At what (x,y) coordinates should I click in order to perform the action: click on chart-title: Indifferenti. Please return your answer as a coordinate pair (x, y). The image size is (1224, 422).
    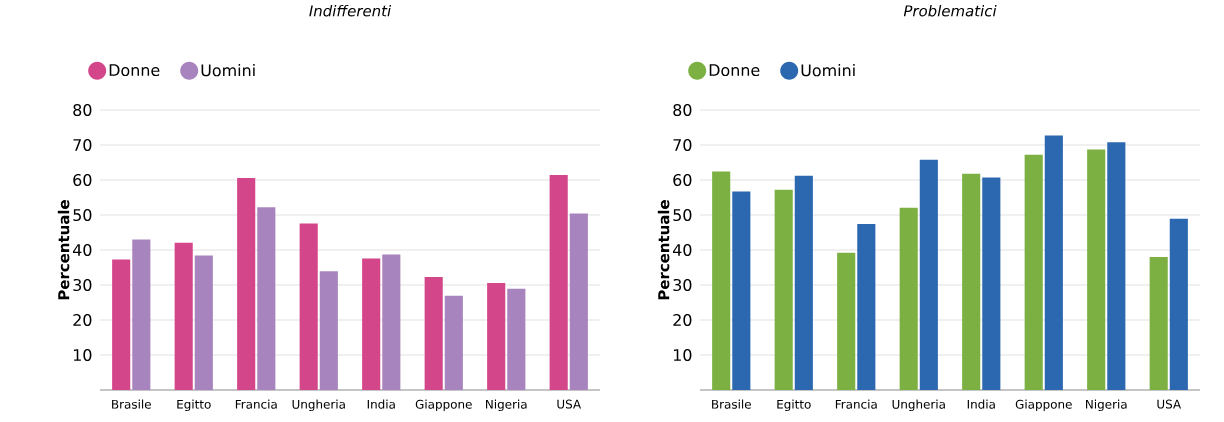
    Looking at the image, I should click on (350, 10).